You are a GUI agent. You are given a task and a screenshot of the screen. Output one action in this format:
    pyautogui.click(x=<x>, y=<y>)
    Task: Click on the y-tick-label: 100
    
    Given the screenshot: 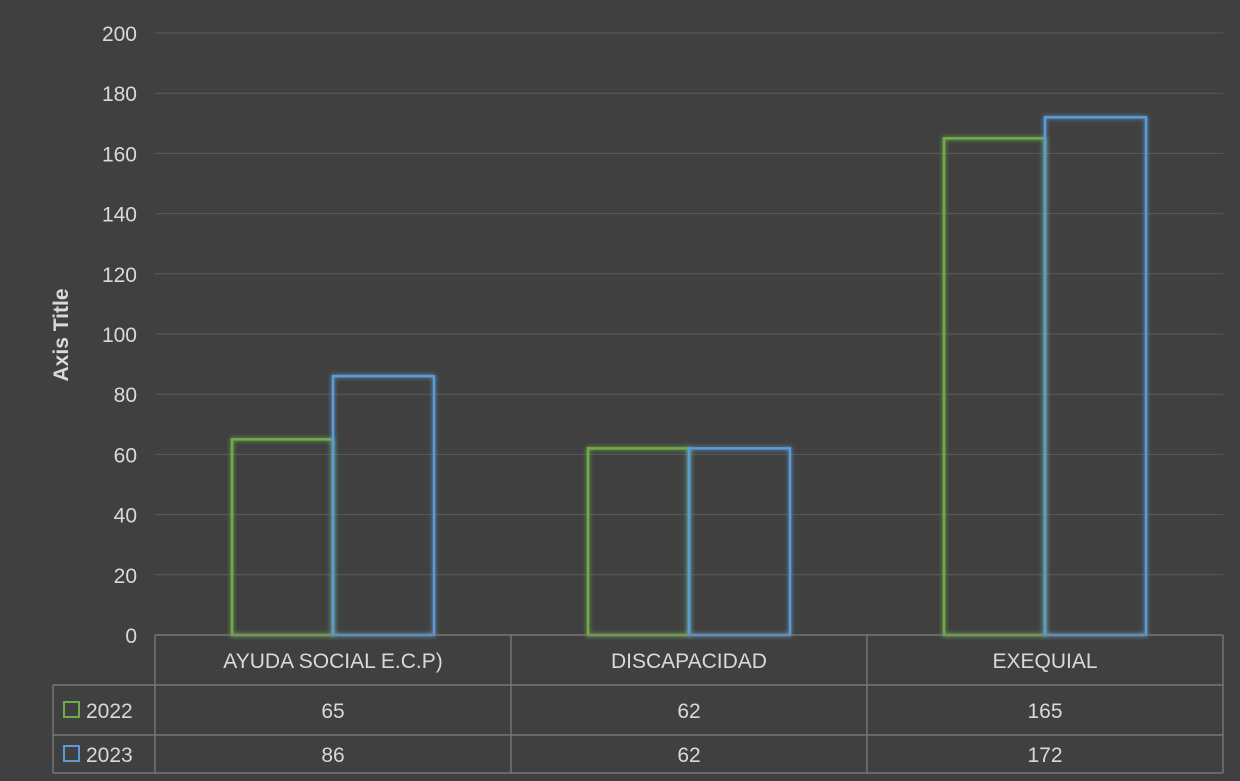 What is the action you would take?
    pyautogui.click(x=119, y=335)
    